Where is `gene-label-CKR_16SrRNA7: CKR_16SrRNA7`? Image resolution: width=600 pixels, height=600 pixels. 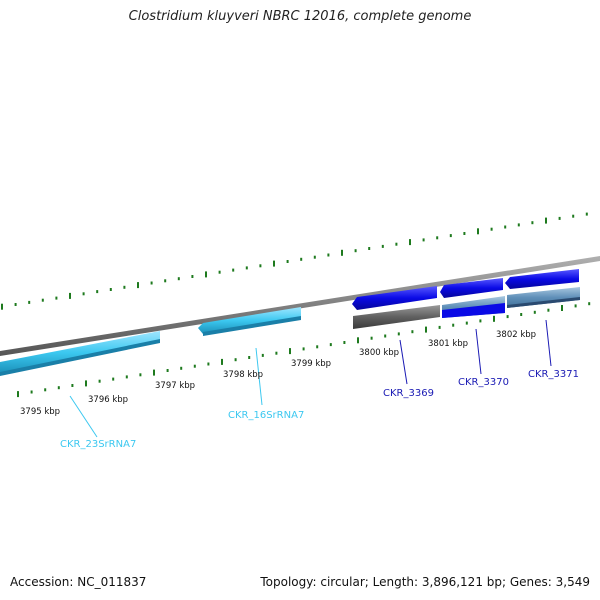 gene-label-CKR_16SrRNA7: CKR_16SrRNA7 is located at coordinates (266, 415).